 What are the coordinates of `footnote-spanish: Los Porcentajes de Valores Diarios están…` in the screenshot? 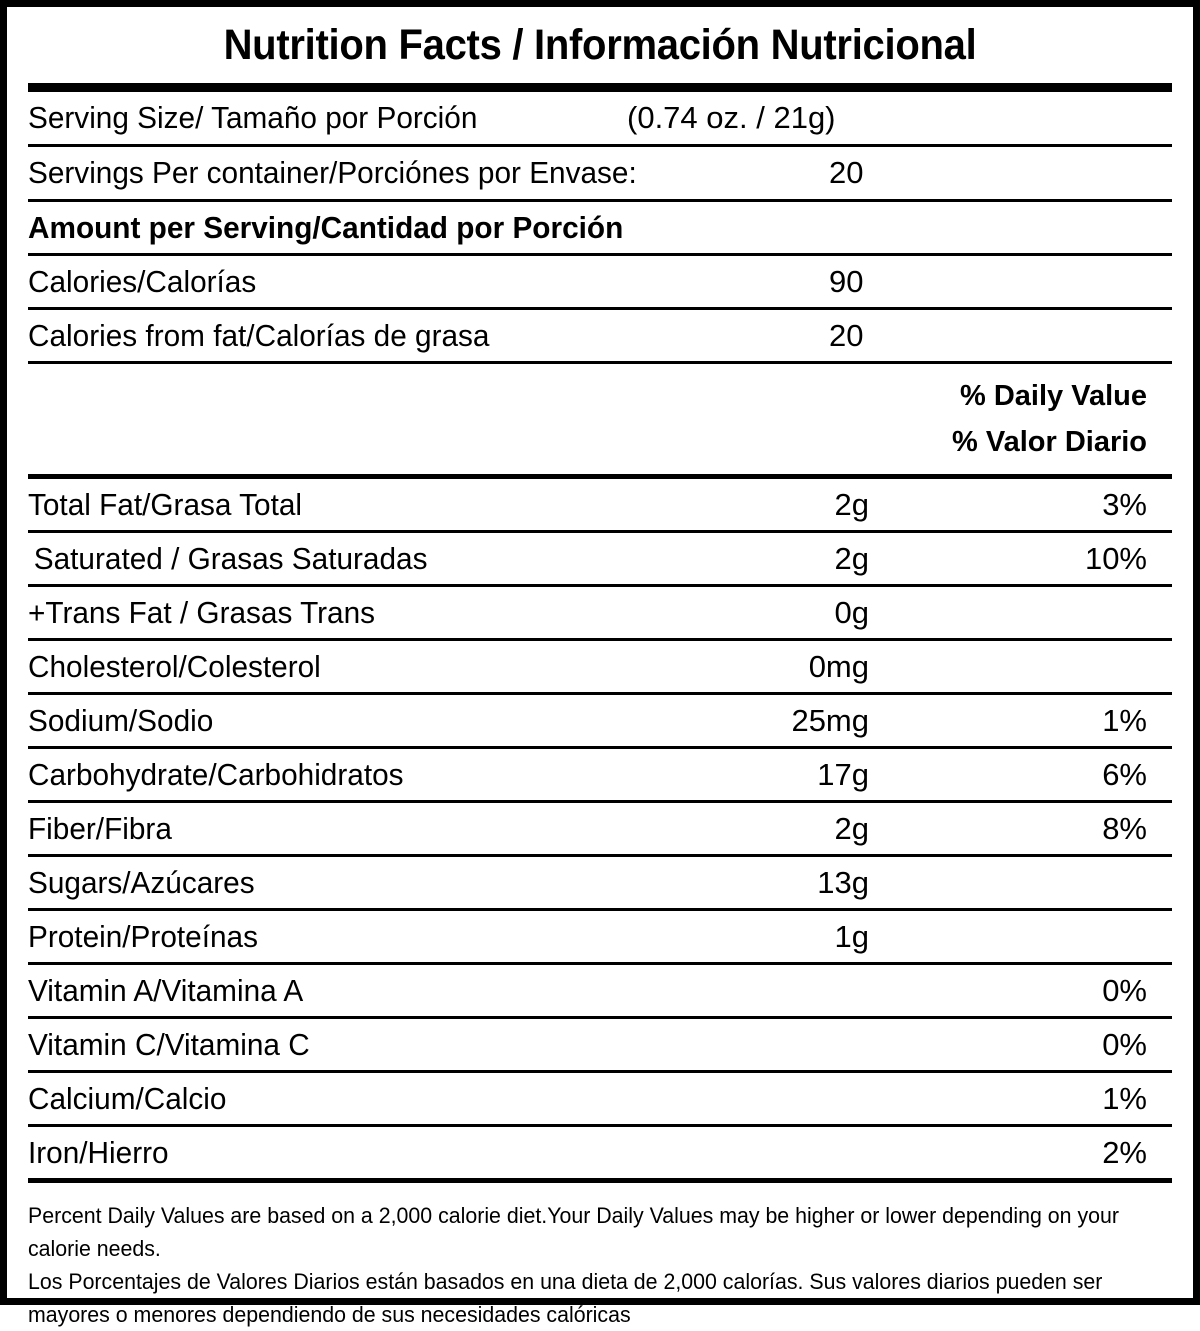 It's located at (565, 1298).